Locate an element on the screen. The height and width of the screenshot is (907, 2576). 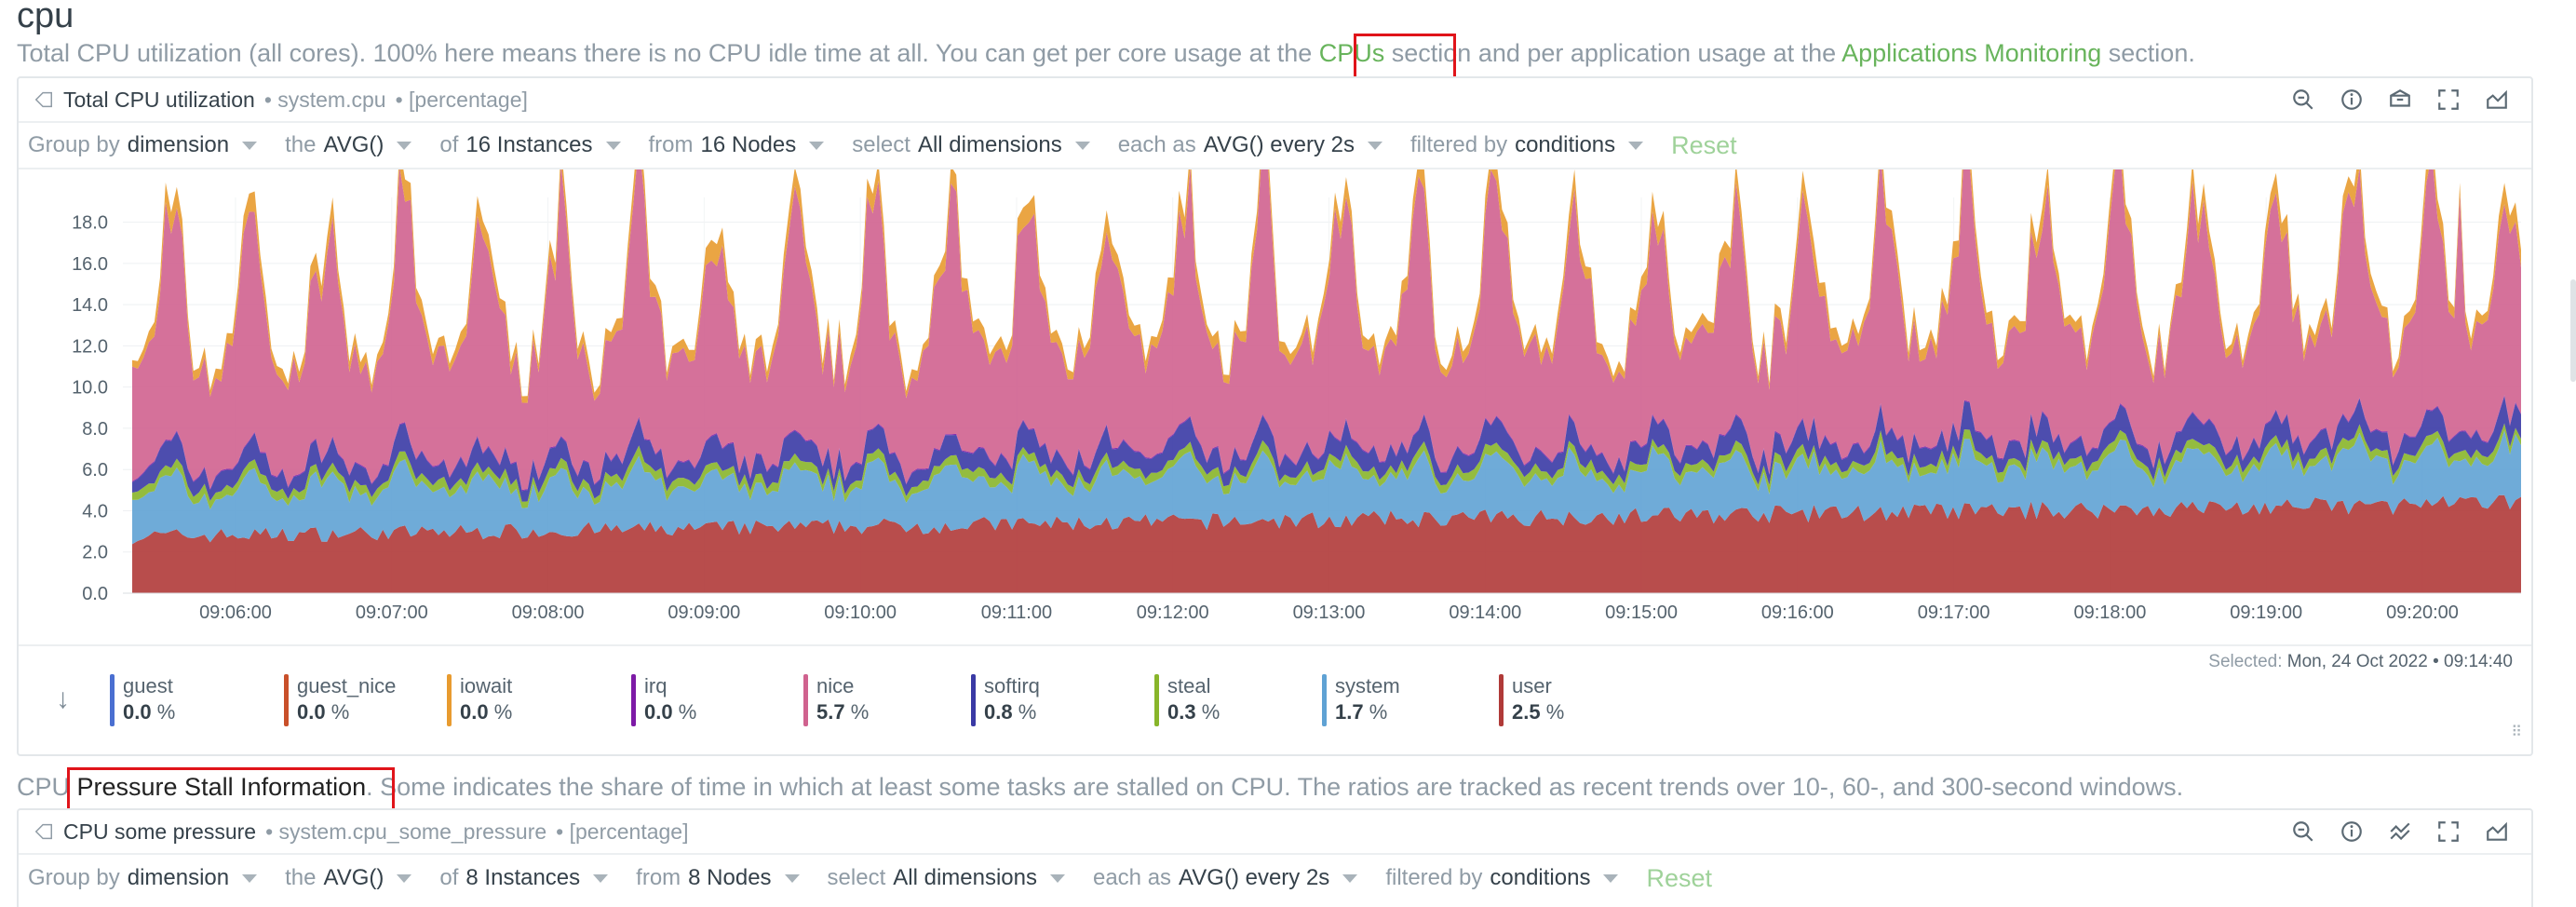
legend-item-iowait: iowait 0.0 % is located at coordinates (479, 700).